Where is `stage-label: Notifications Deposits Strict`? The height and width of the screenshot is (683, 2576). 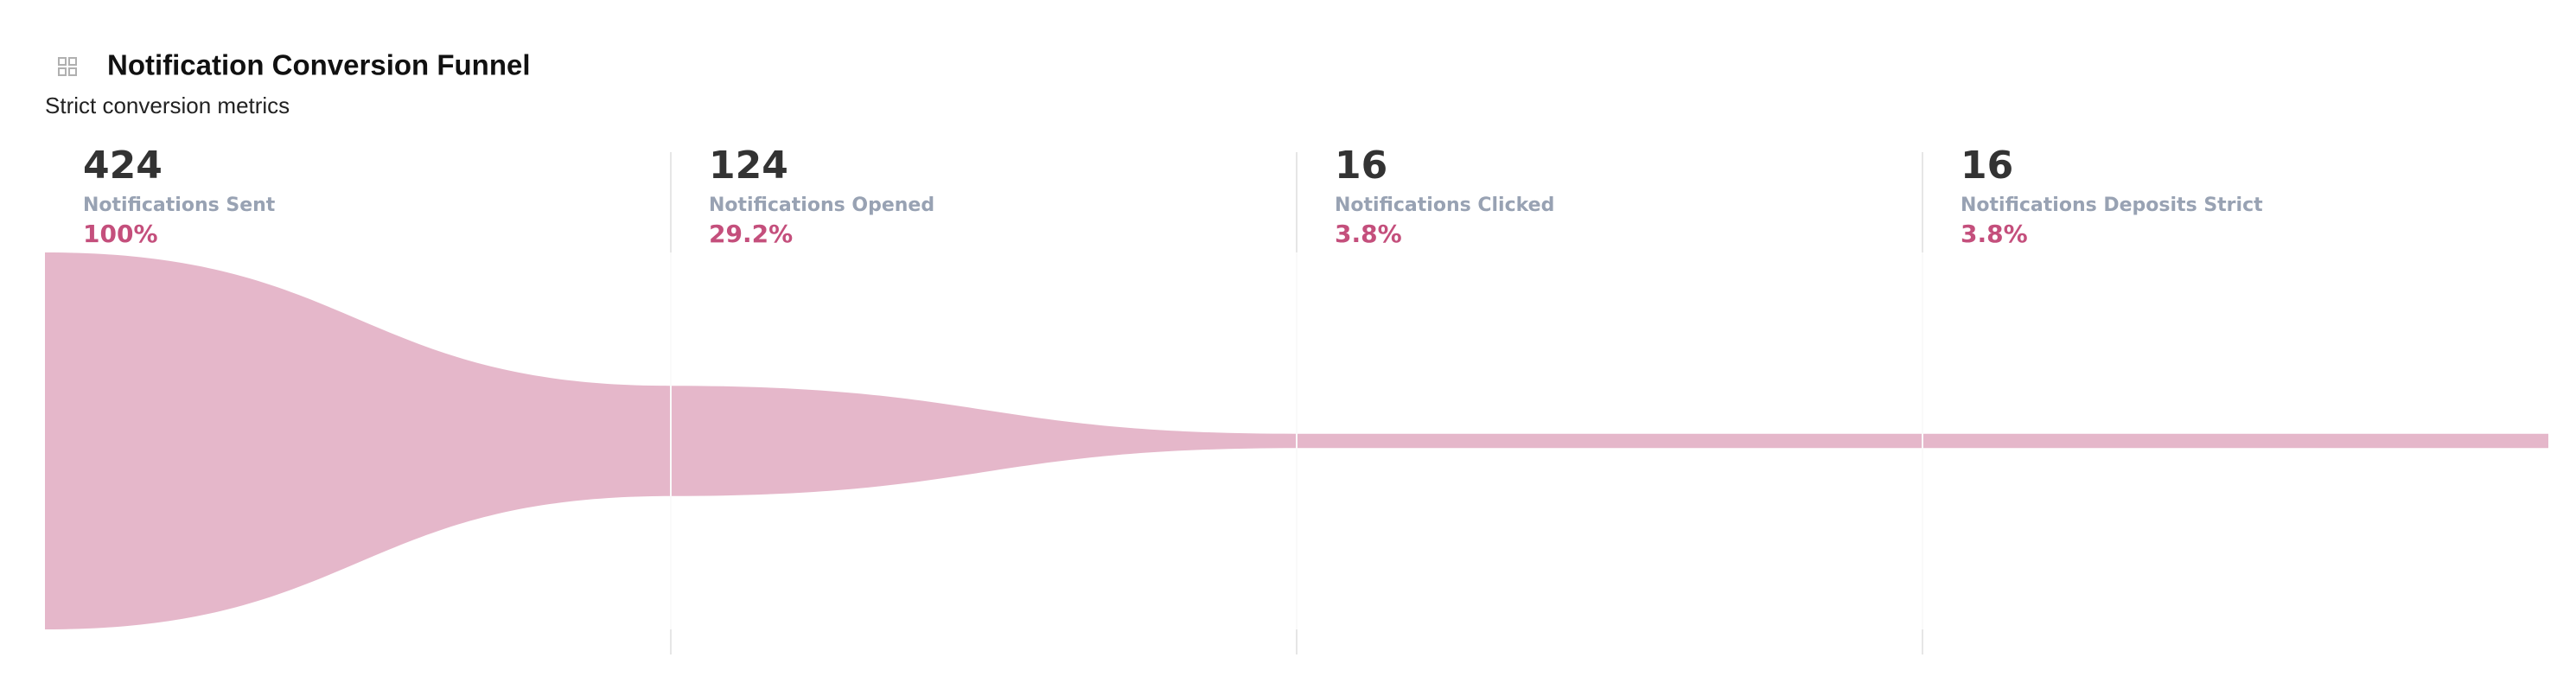 stage-label: Notifications Deposits Strict is located at coordinates (2112, 205).